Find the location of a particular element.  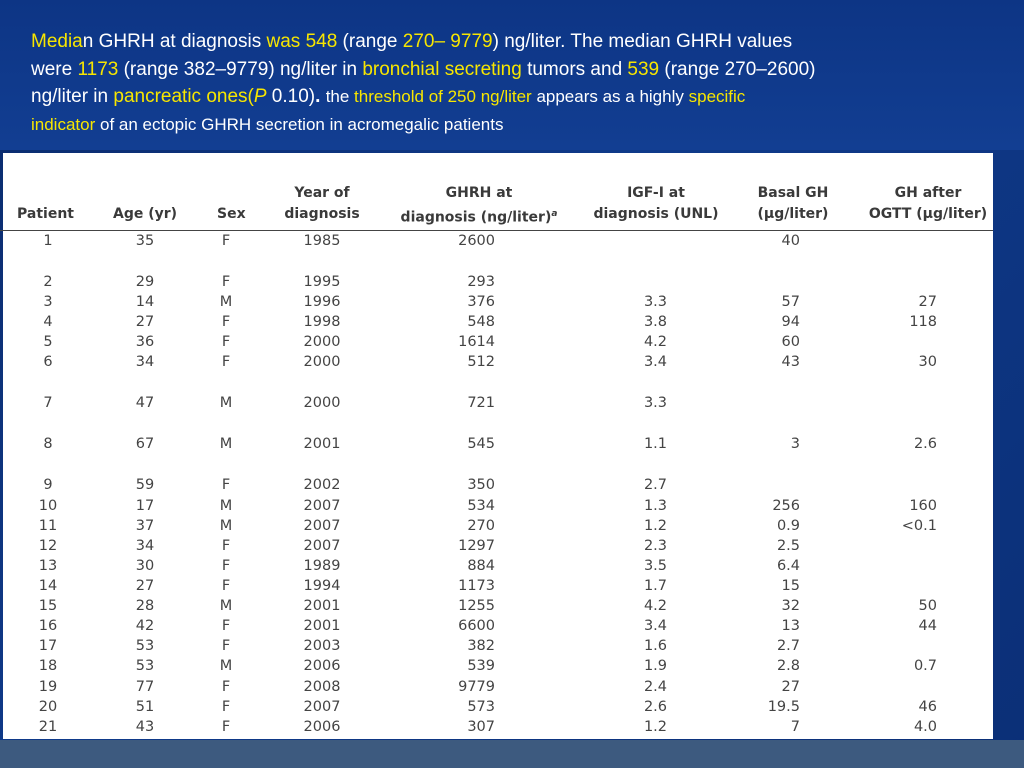

table-cell-patient: 13 is located at coordinates (48, 566).